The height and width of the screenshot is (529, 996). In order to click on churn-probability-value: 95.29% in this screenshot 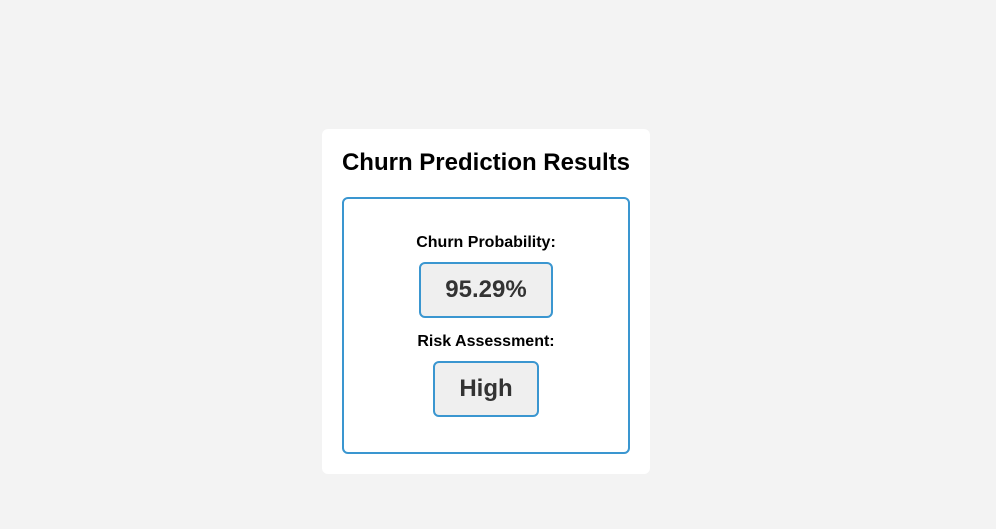, I will do `click(486, 290)`.